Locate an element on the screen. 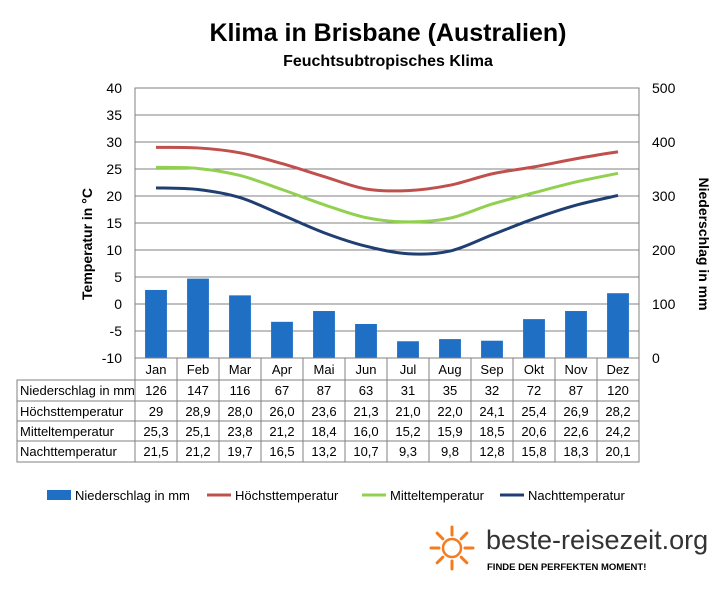  row-header: Mitteltemperatur is located at coordinates (67, 431).